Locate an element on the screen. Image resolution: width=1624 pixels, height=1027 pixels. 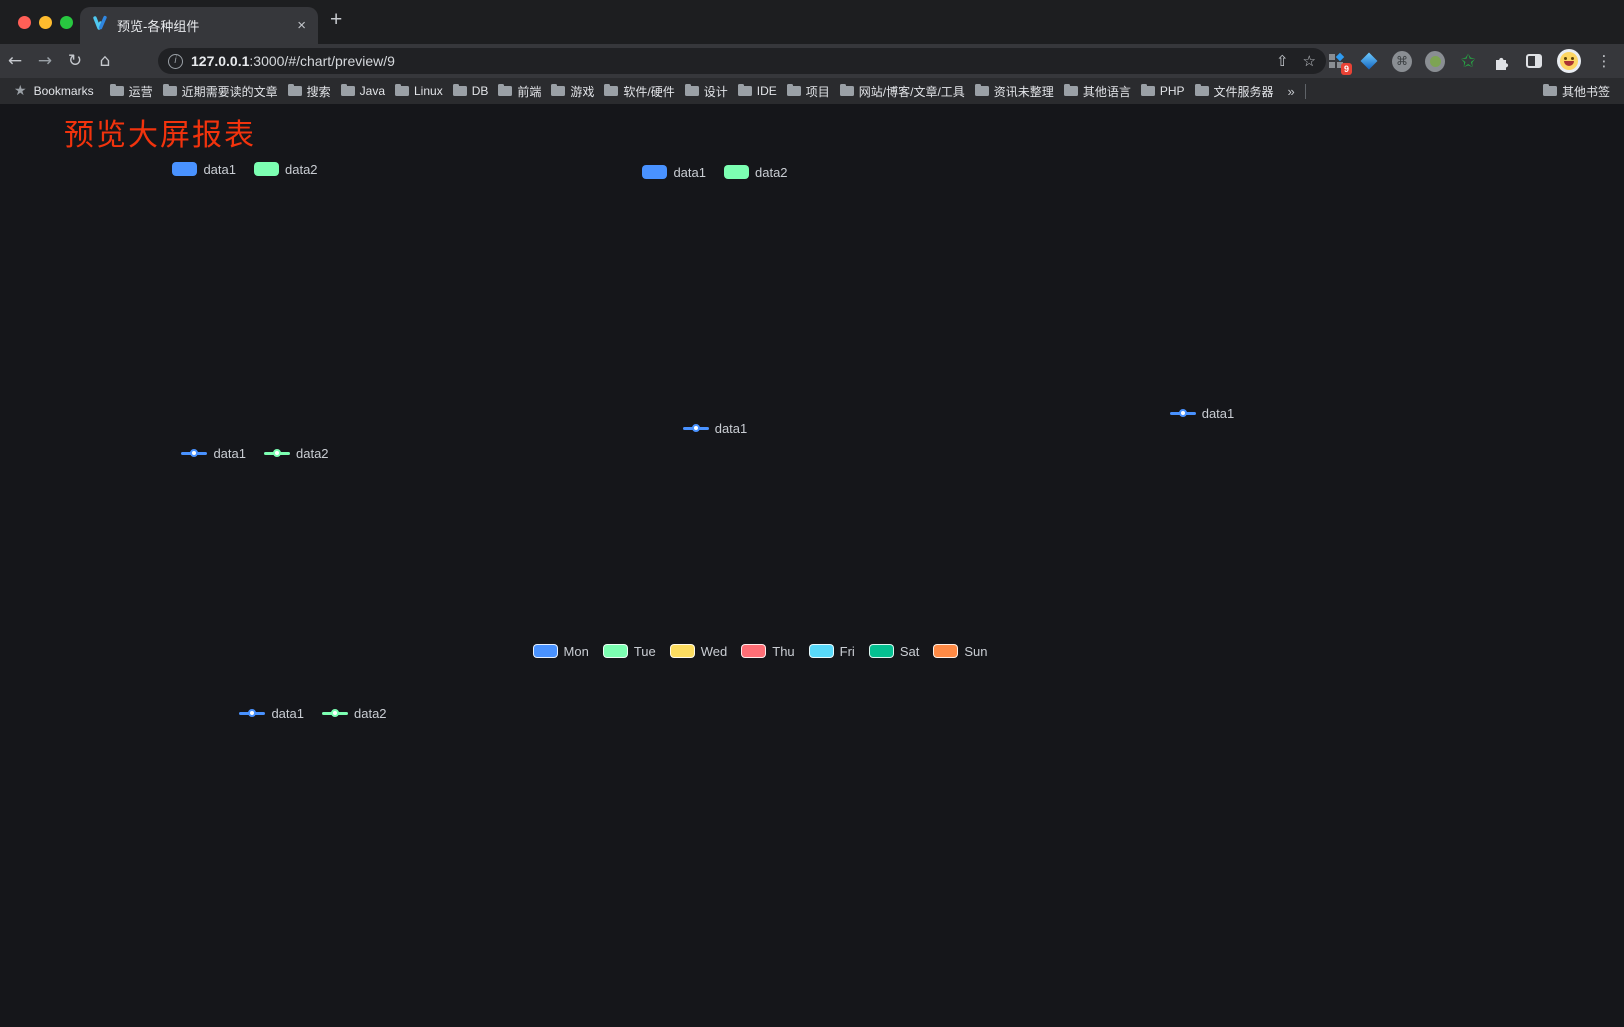
bookmark-folder: 运营 is located at coordinates (131, 91).